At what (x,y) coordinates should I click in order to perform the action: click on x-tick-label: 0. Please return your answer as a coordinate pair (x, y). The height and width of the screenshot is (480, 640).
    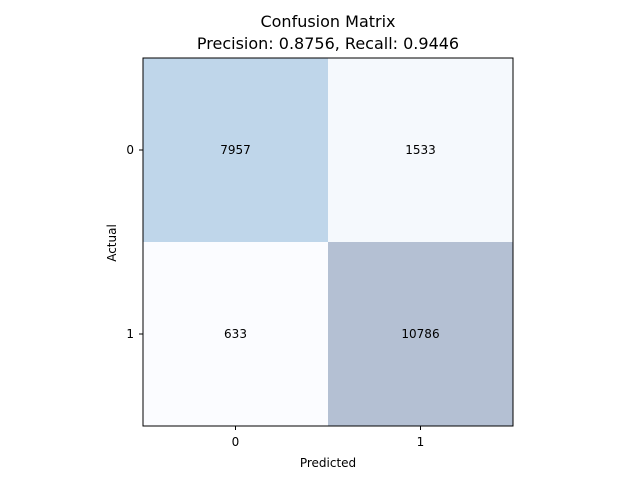
    Looking at the image, I should click on (236, 442).